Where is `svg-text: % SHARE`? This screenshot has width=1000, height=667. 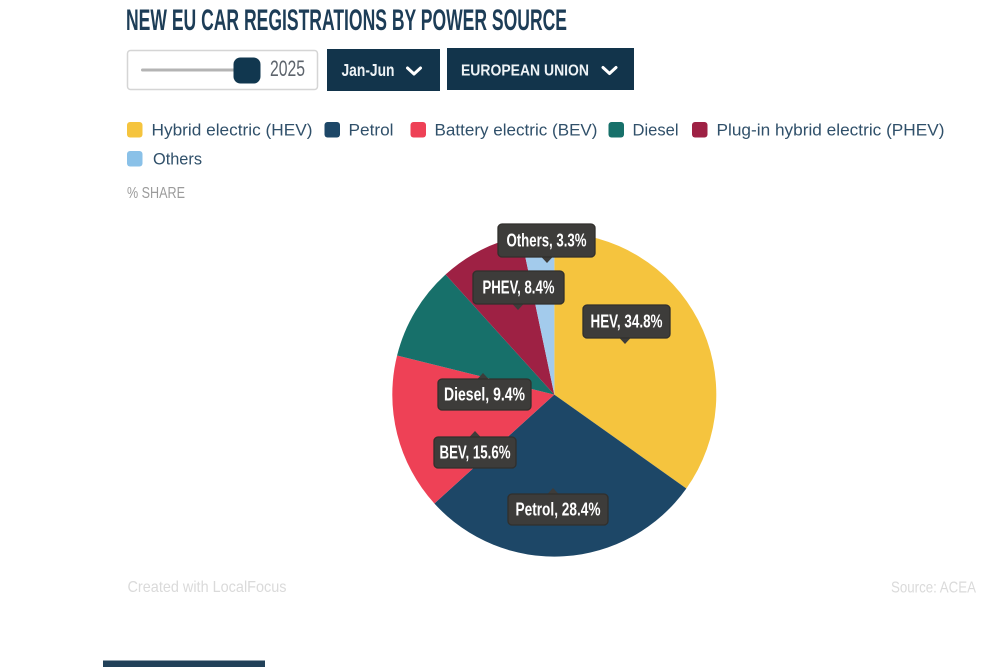 svg-text: % SHARE is located at coordinates (156, 193).